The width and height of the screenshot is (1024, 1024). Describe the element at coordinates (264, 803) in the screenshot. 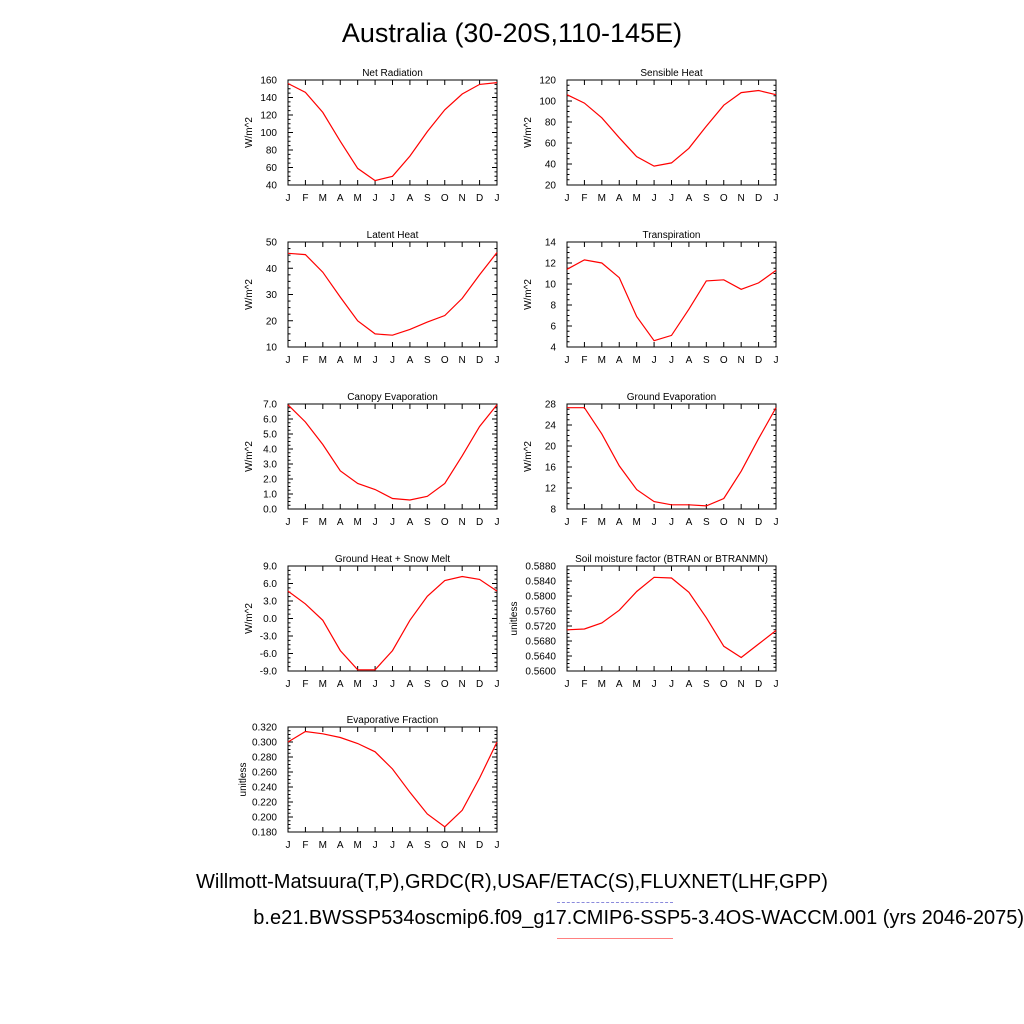

I see `y-tick-label: 0.220` at that location.